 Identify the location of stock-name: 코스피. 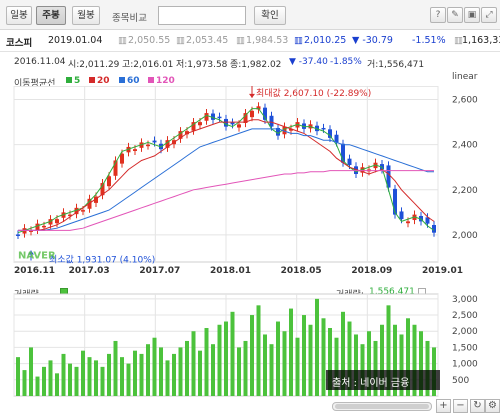
(19, 43).